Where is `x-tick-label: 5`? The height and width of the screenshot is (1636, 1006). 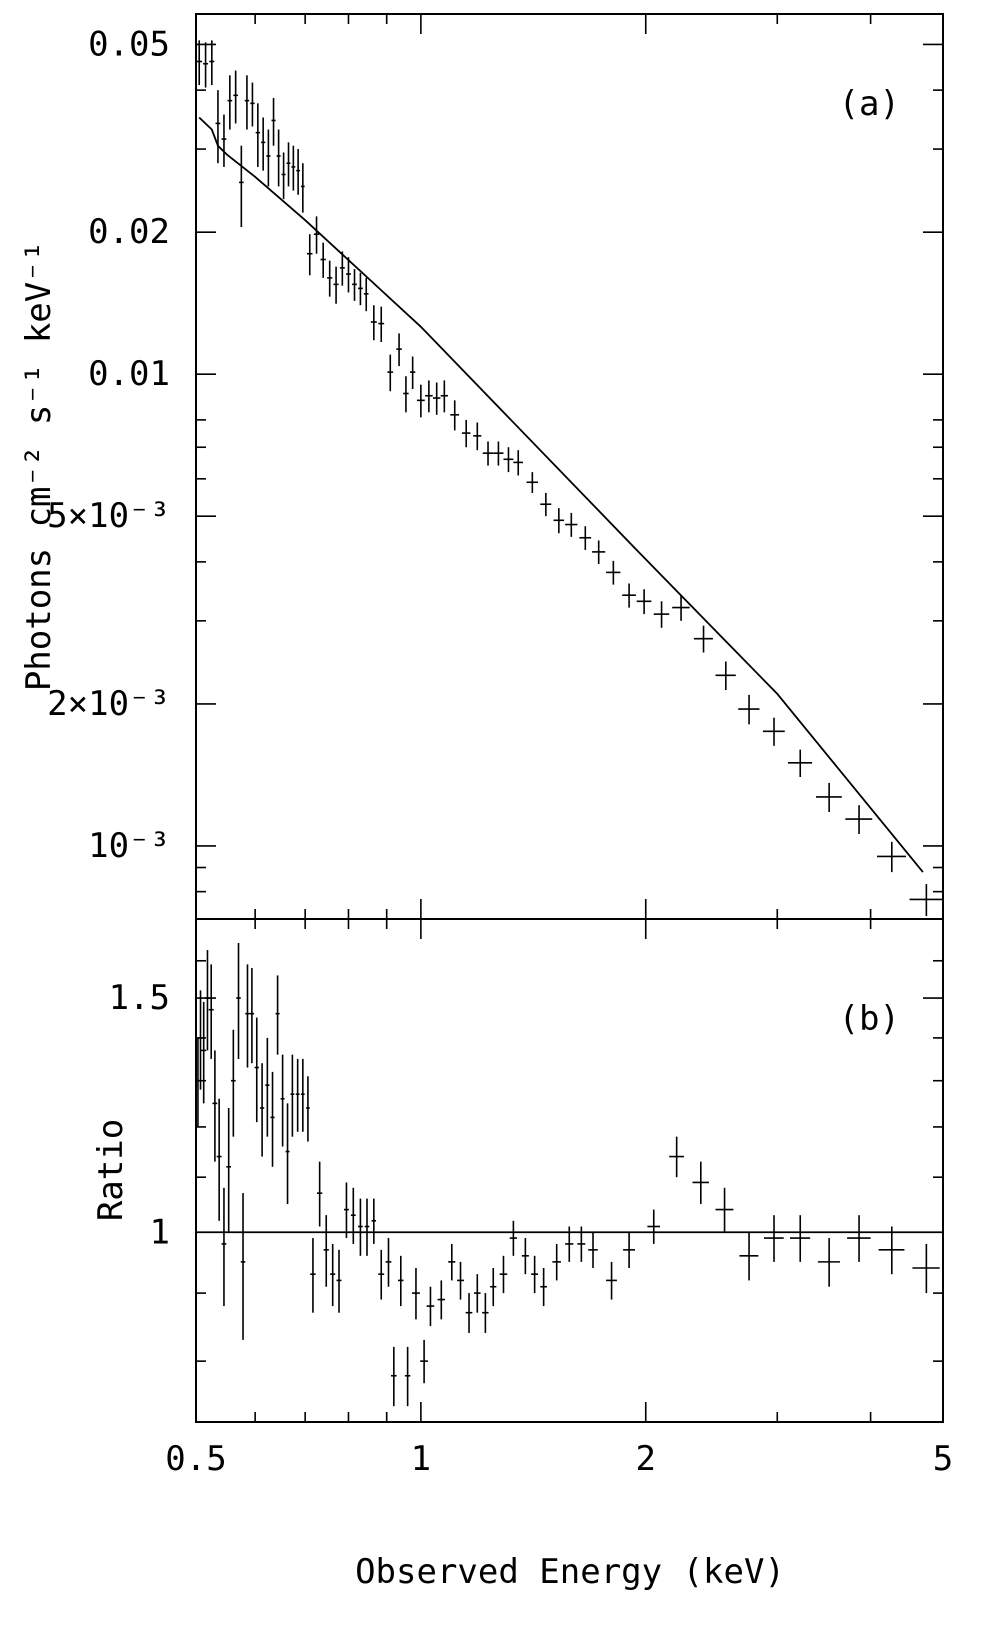 x-tick-label: 5 is located at coordinates (943, 1459).